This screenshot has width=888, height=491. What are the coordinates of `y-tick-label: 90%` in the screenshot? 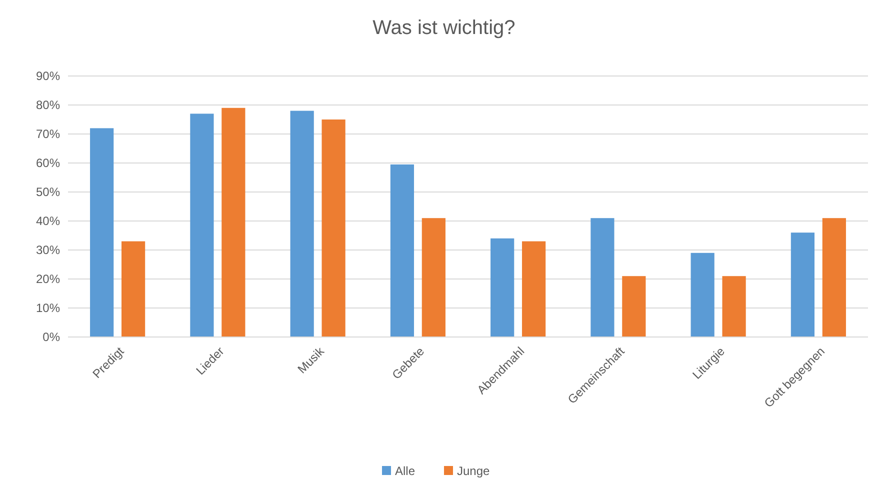 It's located at (48, 76).